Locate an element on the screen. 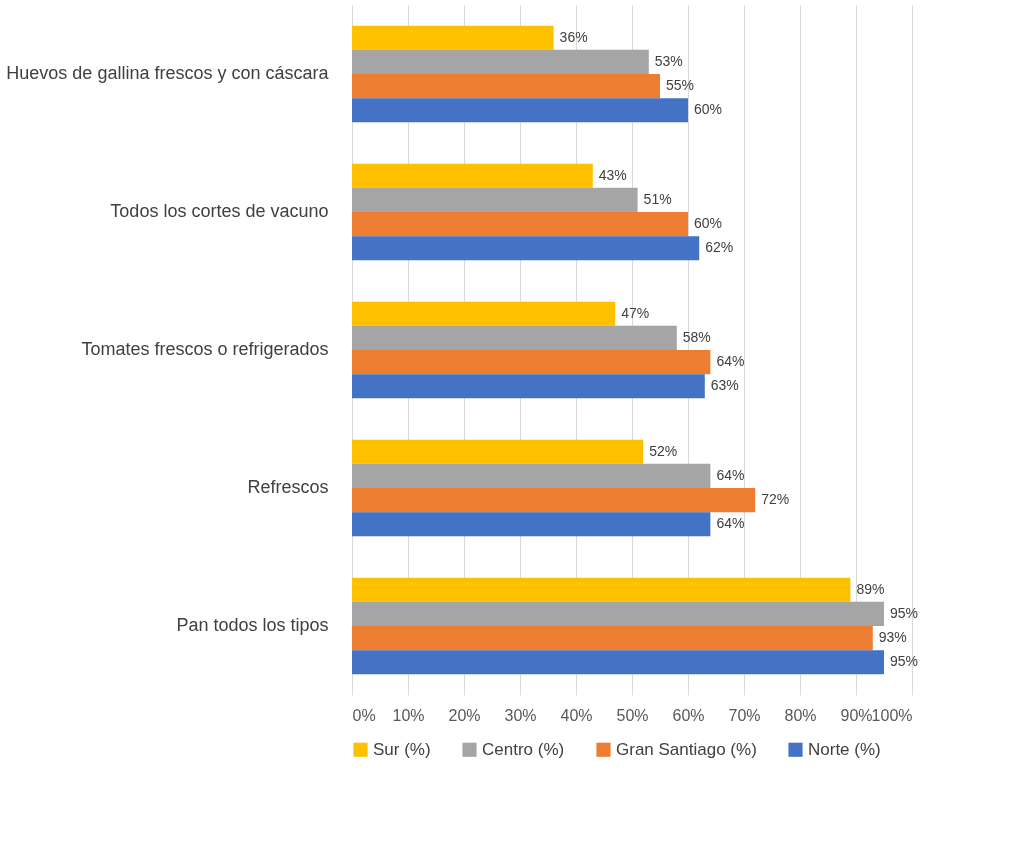 The width and height of the screenshot is (1010, 866). data-label: 47% is located at coordinates (635, 312).